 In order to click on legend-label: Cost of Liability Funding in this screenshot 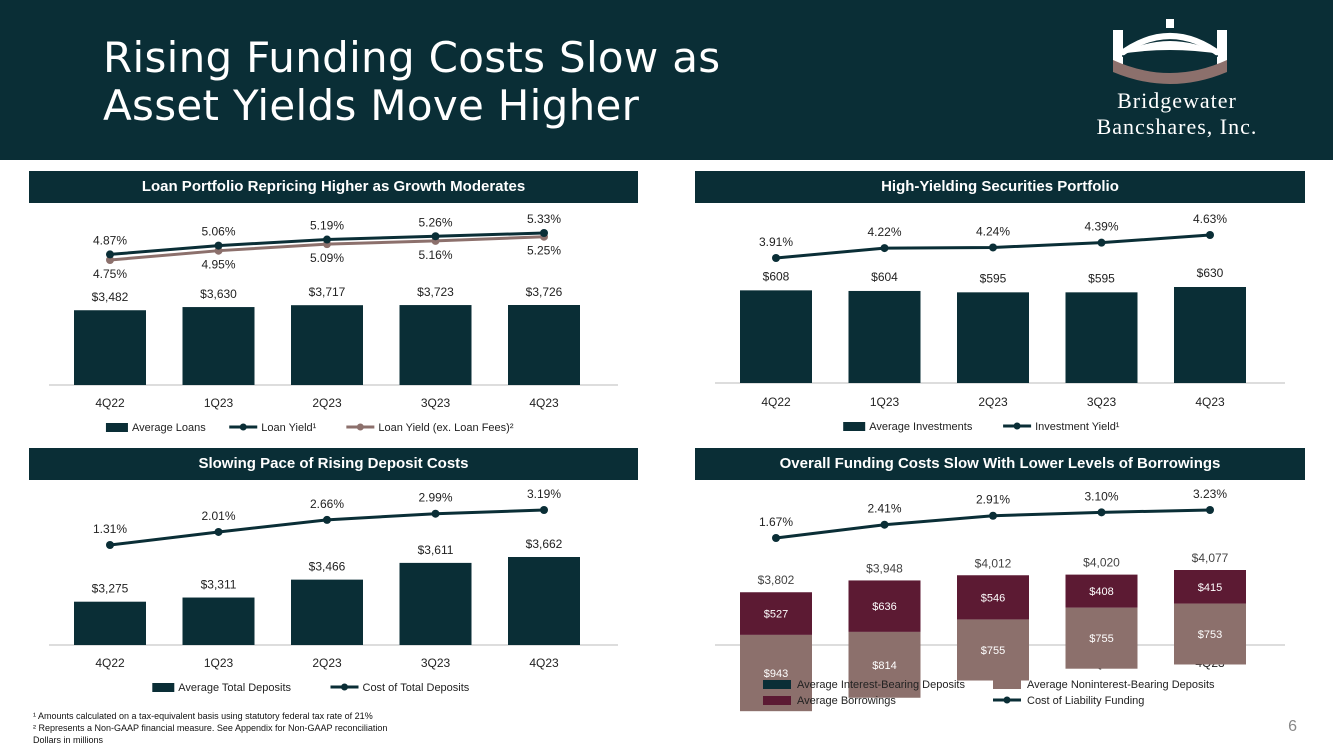, I will do `click(1085, 701)`.